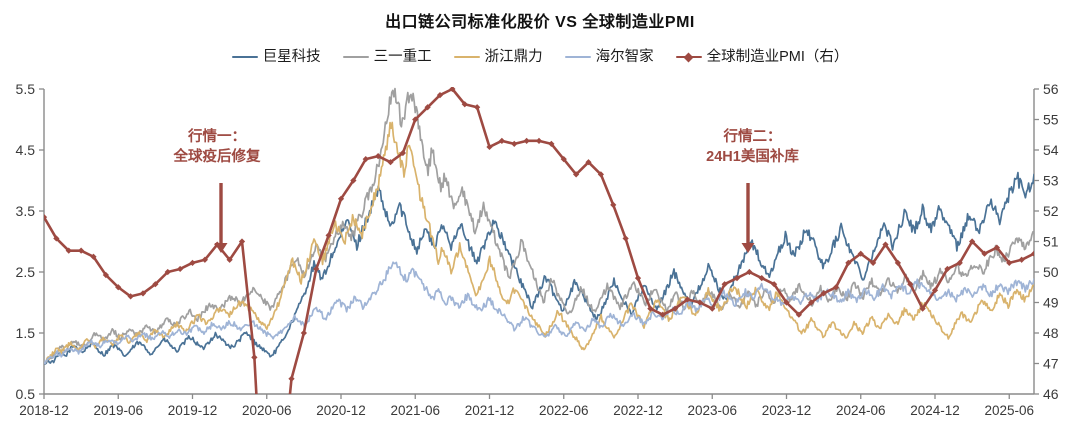 This screenshot has width=1080, height=433. Describe the element at coordinates (1051, 211) in the screenshot. I see `right-axis-tick-label: 52` at that location.